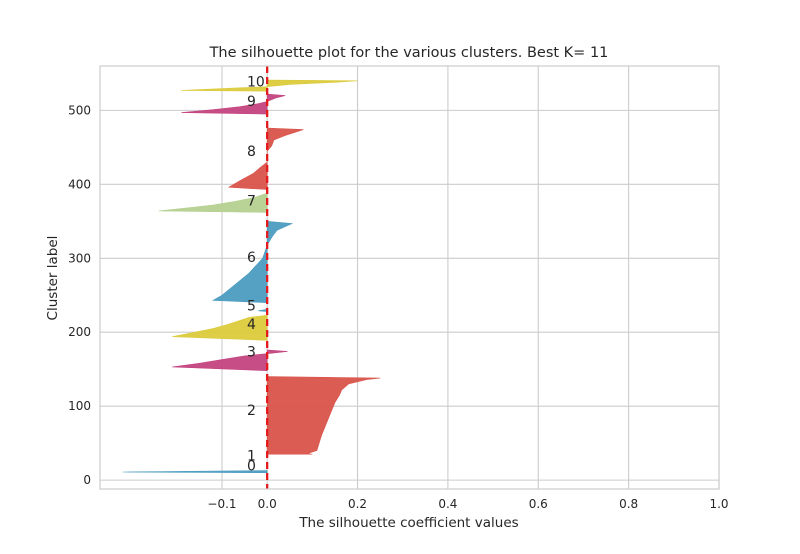 The width and height of the screenshot is (800, 554). I want to click on x-tick-label: 0.6, so click(538, 504).